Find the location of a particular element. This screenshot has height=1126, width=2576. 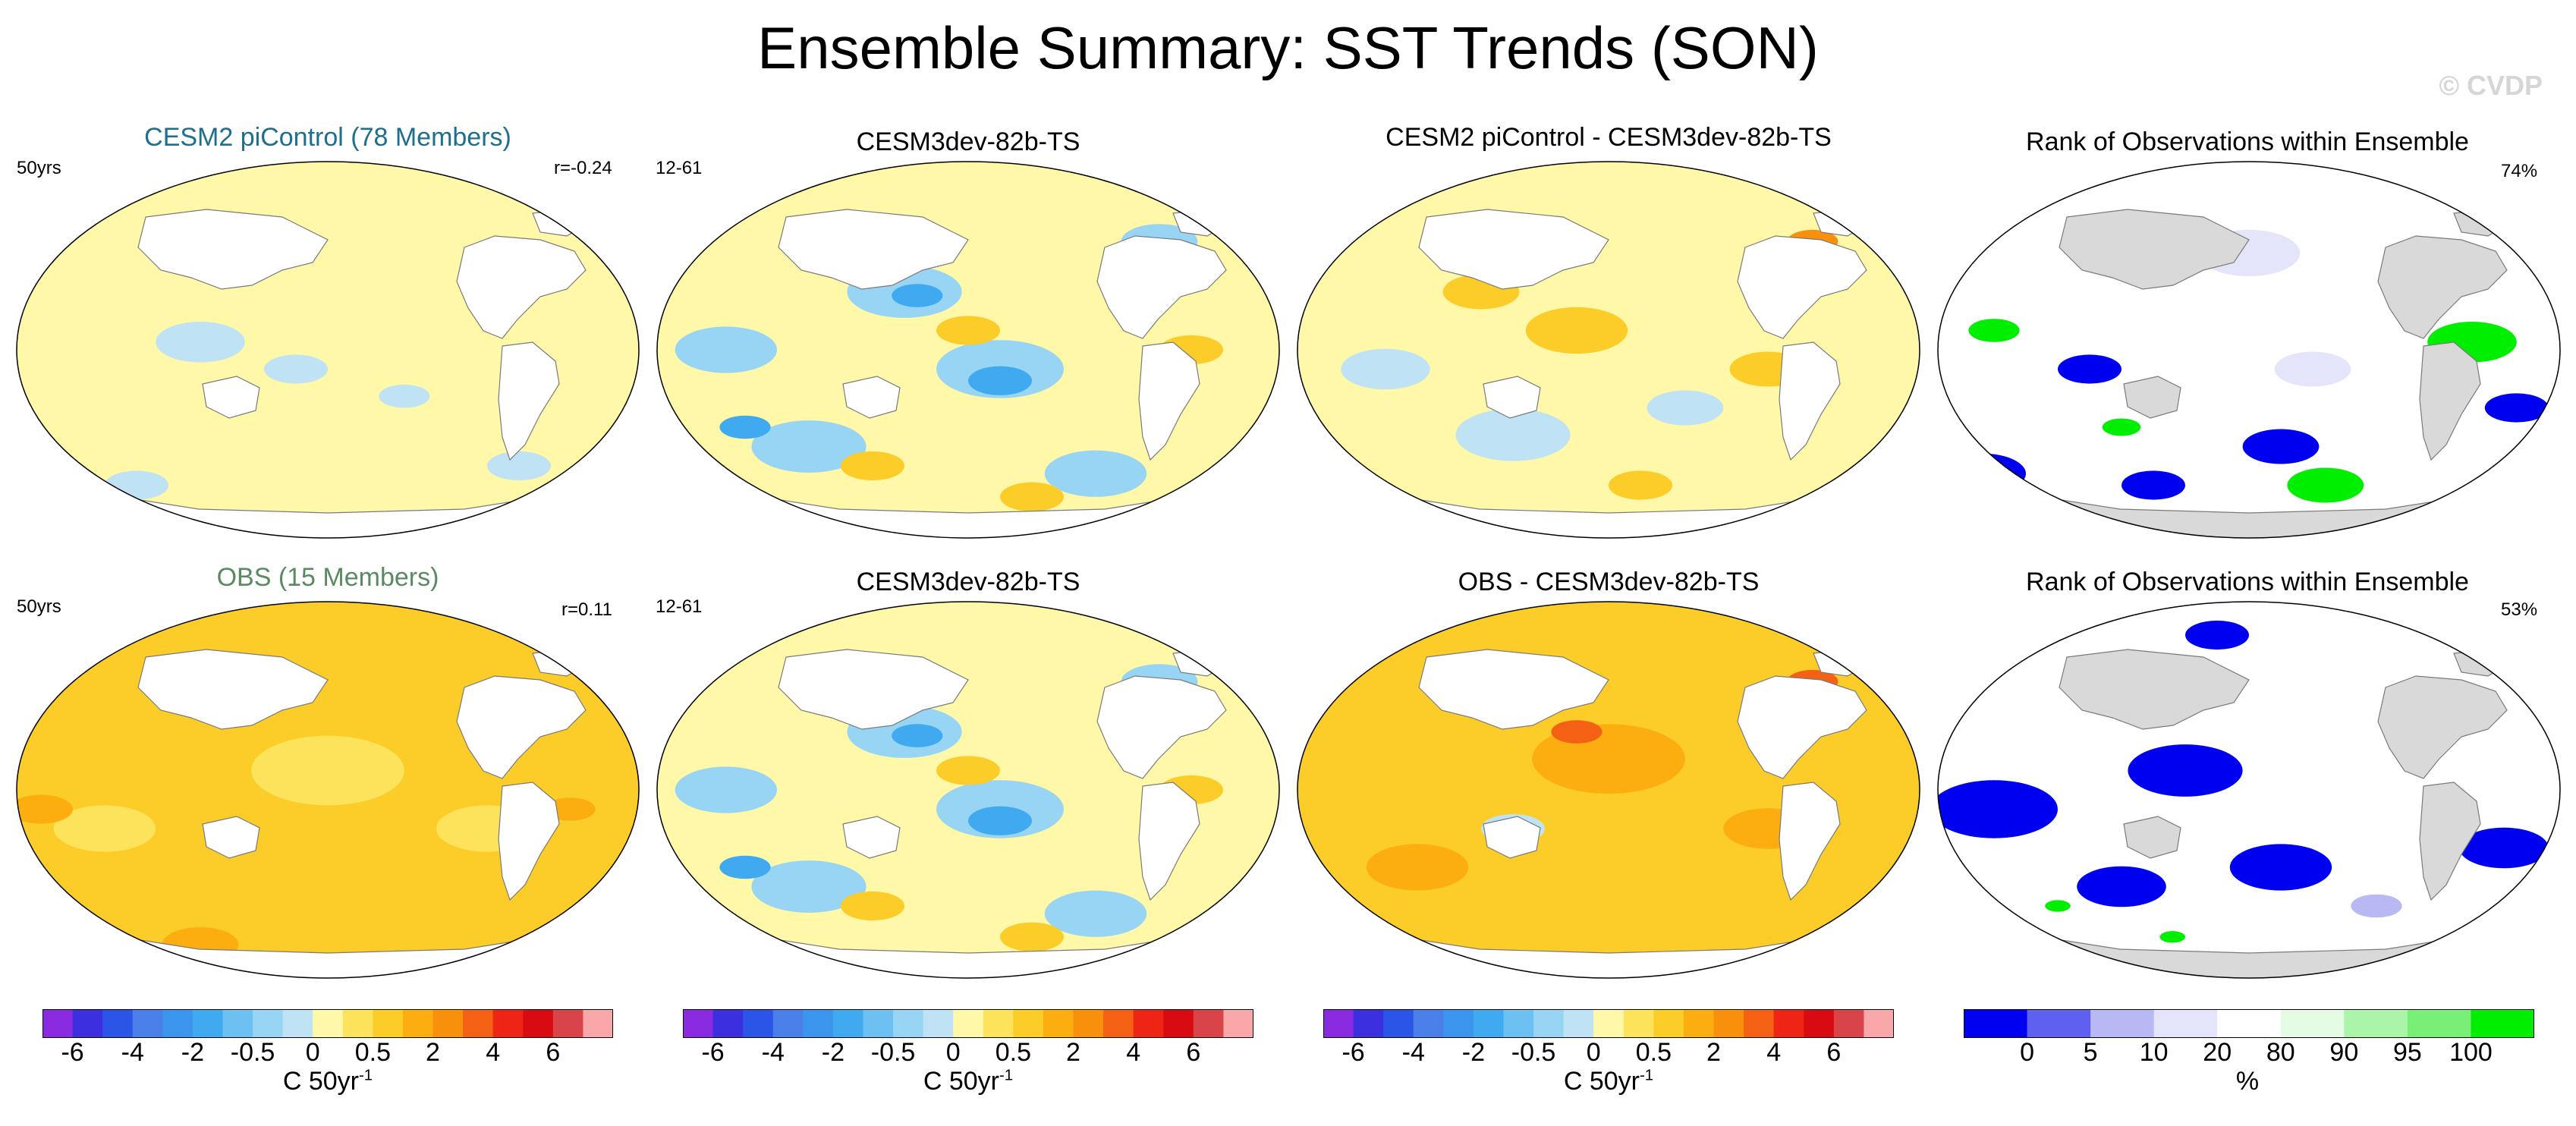

colorbar-tick-label: 4 is located at coordinates (493, 1052).